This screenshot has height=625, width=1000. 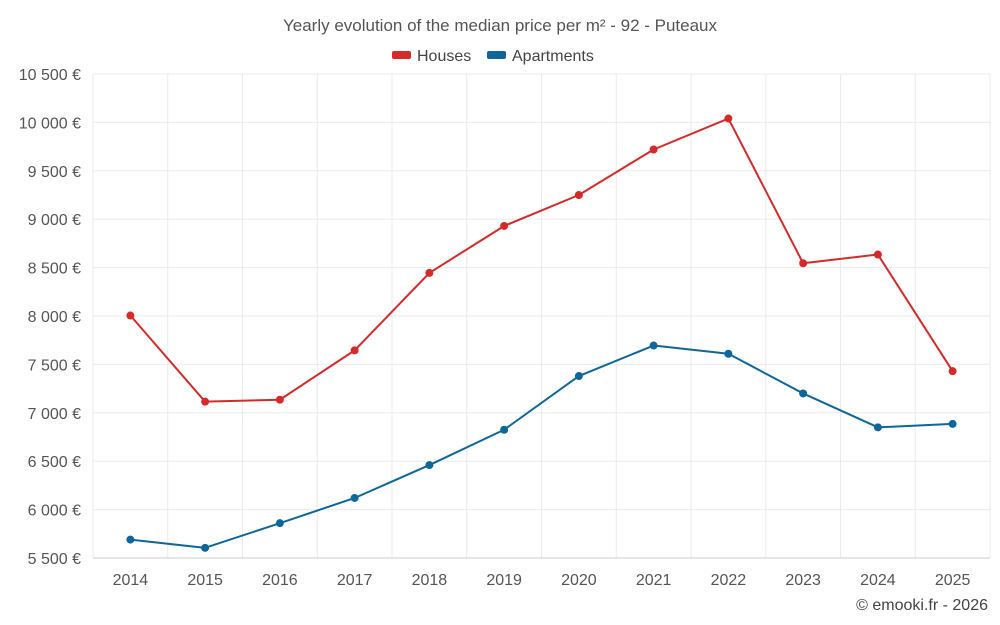 What do you see at coordinates (878, 580) in the screenshot?
I see `x-tick-label: 2024` at bounding box center [878, 580].